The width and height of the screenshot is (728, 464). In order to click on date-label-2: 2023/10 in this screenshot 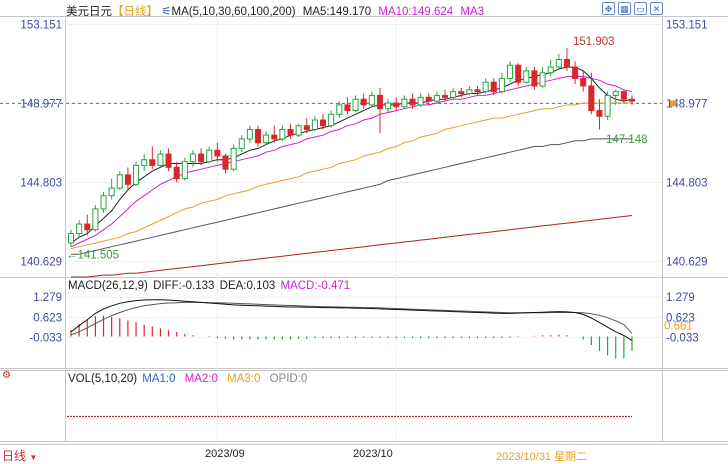, I will do `click(373, 454)`.